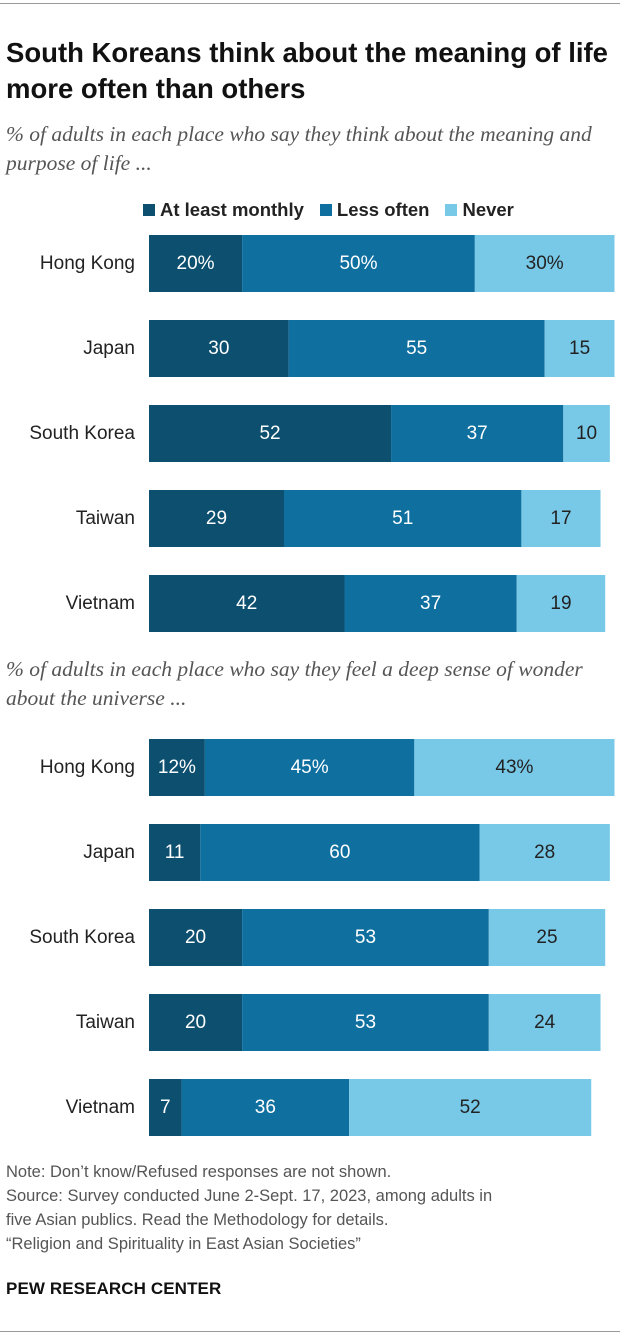 Image resolution: width=620 pixels, height=1339 pixels. I want to click on data-label-taiwan-never: 24, so click(545, 1022).